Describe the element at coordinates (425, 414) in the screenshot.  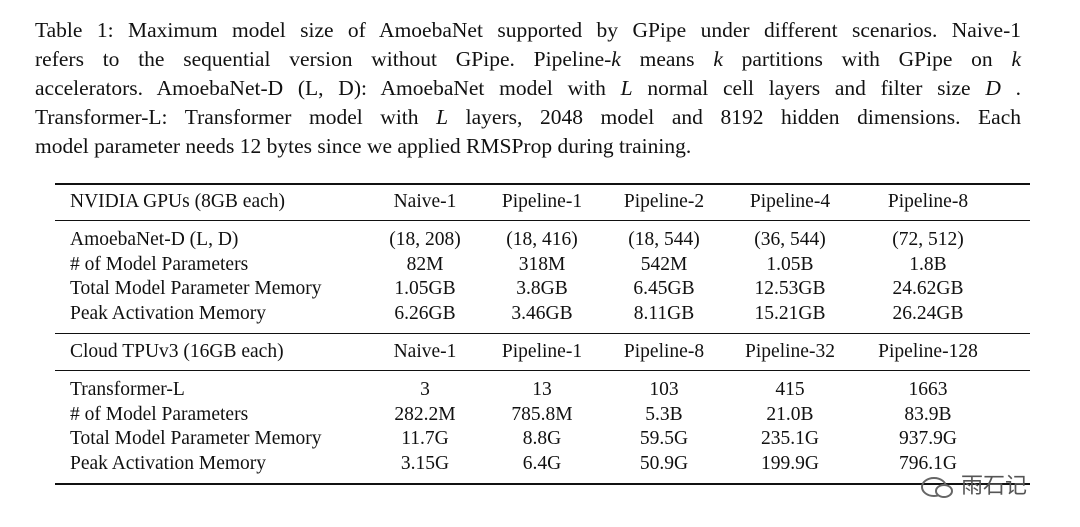
I see `table-cell: 282.2M` at that location.